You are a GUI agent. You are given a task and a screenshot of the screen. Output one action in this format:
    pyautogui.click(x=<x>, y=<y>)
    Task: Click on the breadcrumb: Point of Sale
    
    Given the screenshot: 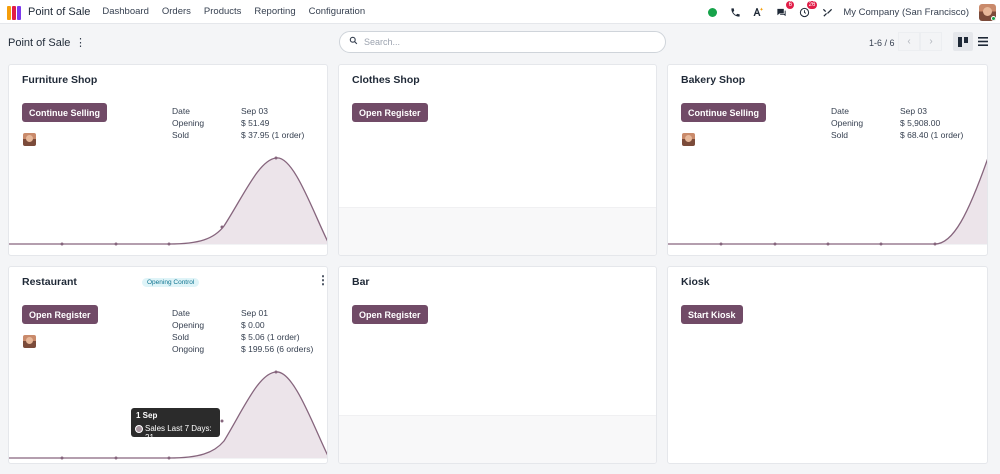 What is the action you would take?
    pyautogui.click(x=39, y=43)
    